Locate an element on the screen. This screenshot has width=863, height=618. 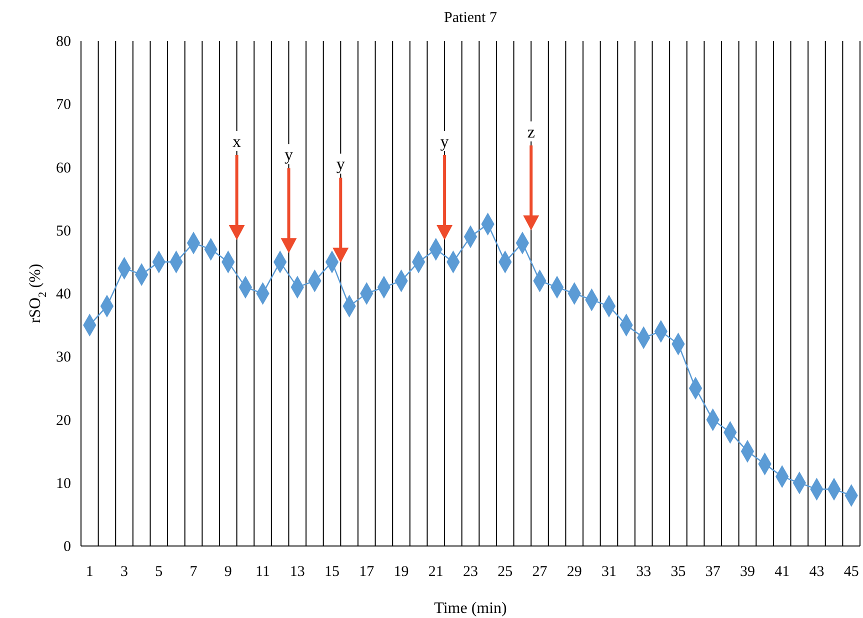
x-tick-label: 45 is located at coordinates (851, 572).